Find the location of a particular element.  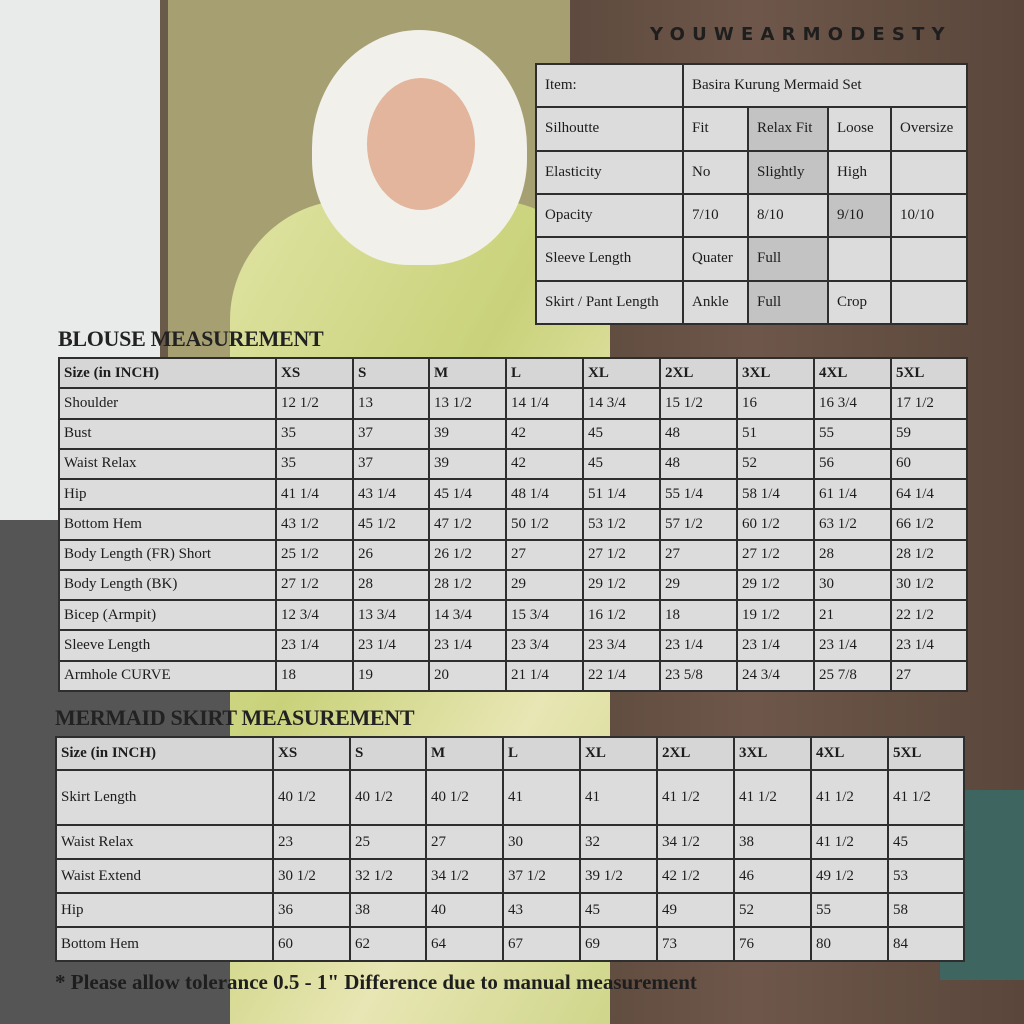

measurement-value: 52 is located at coordinates (772, 910).